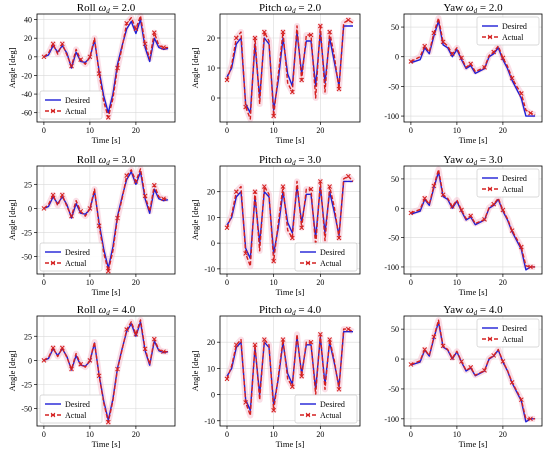 The image size is (550, 457). I want to click on title-omega-value: 4.0, so click(496, 310).